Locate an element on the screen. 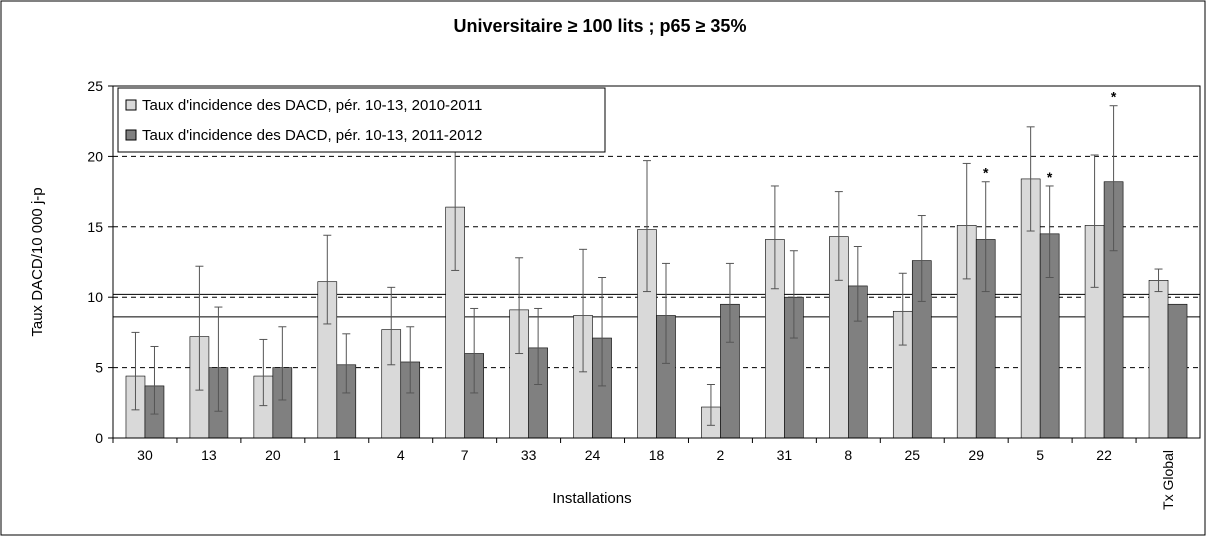  y-tick-label: 5 is located at coordinates (99, 368).